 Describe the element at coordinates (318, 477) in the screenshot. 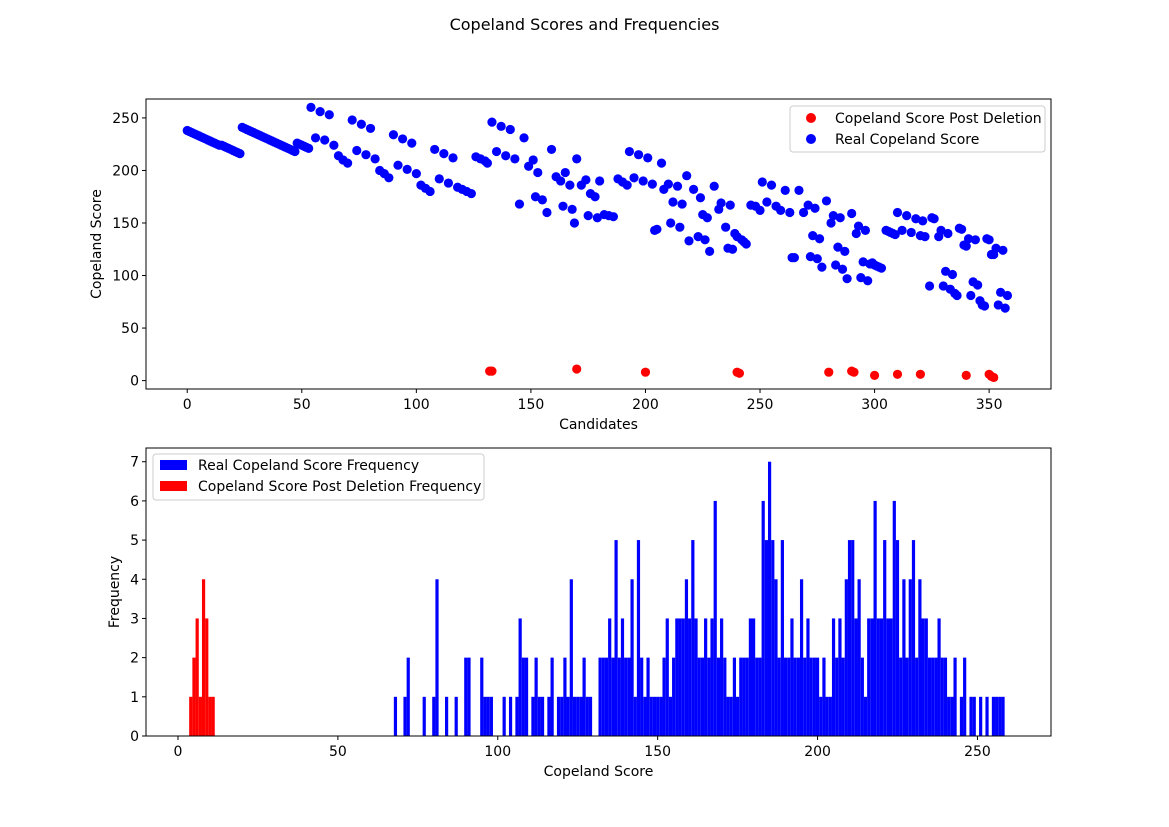

I see `histogram-legend-box` at that location.